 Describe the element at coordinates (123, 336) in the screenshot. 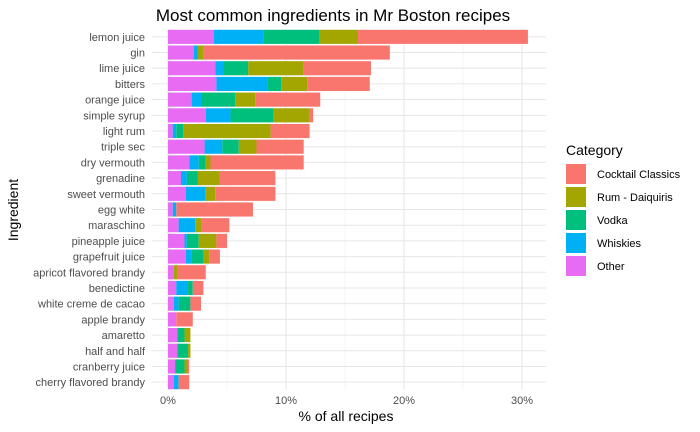

I see `y-tick-label: amaretto` at that location.